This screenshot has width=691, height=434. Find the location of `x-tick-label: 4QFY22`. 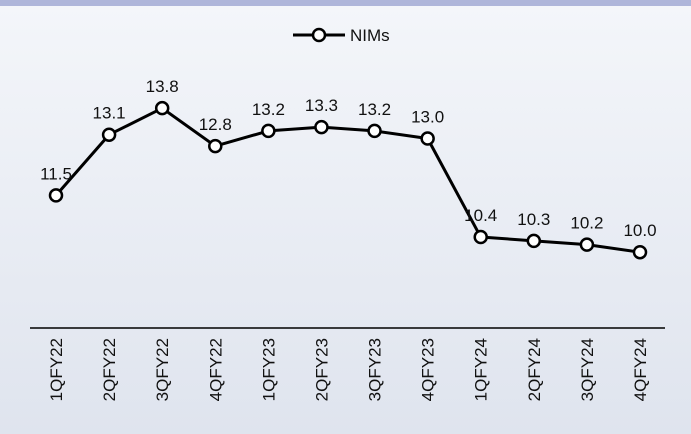

x-tick-label: 4QFY22 is located at coordinates (215, 369).